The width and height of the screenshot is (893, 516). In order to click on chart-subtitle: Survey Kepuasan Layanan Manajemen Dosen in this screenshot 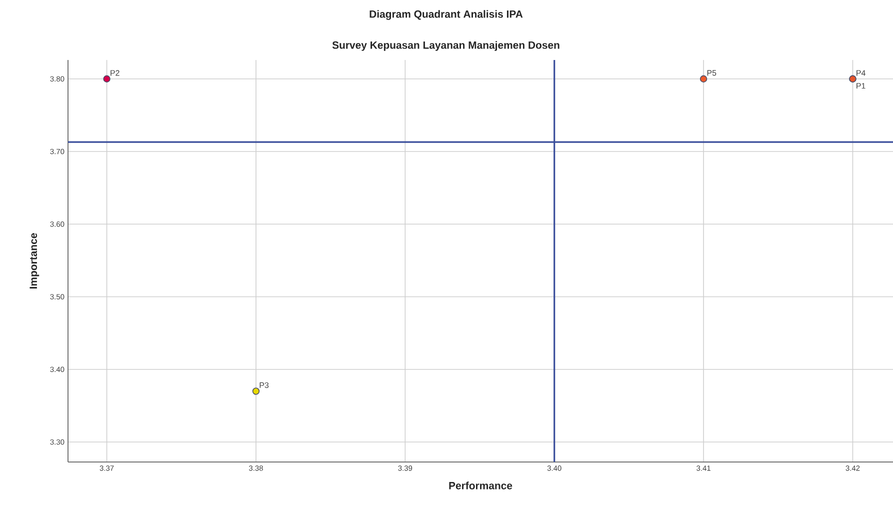, I will do `click(446, 46)`.